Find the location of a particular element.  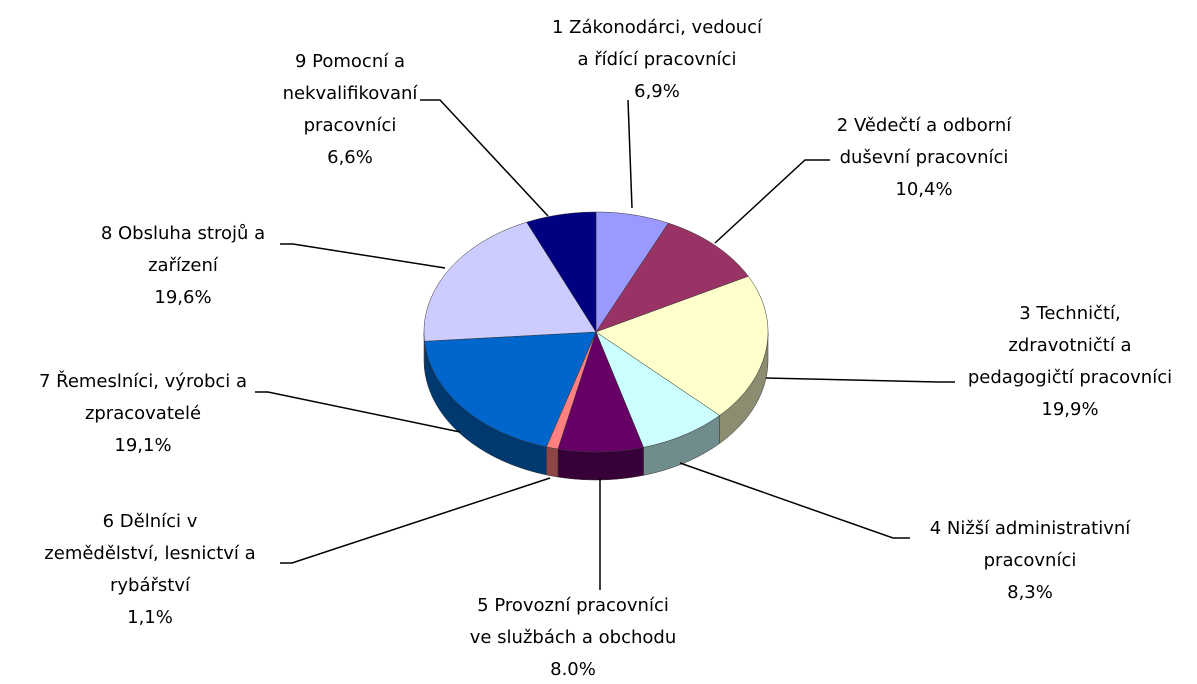

category-label: 2 Vědečtí a odborní duševní pracovníci is located at coordinates (924, 141).